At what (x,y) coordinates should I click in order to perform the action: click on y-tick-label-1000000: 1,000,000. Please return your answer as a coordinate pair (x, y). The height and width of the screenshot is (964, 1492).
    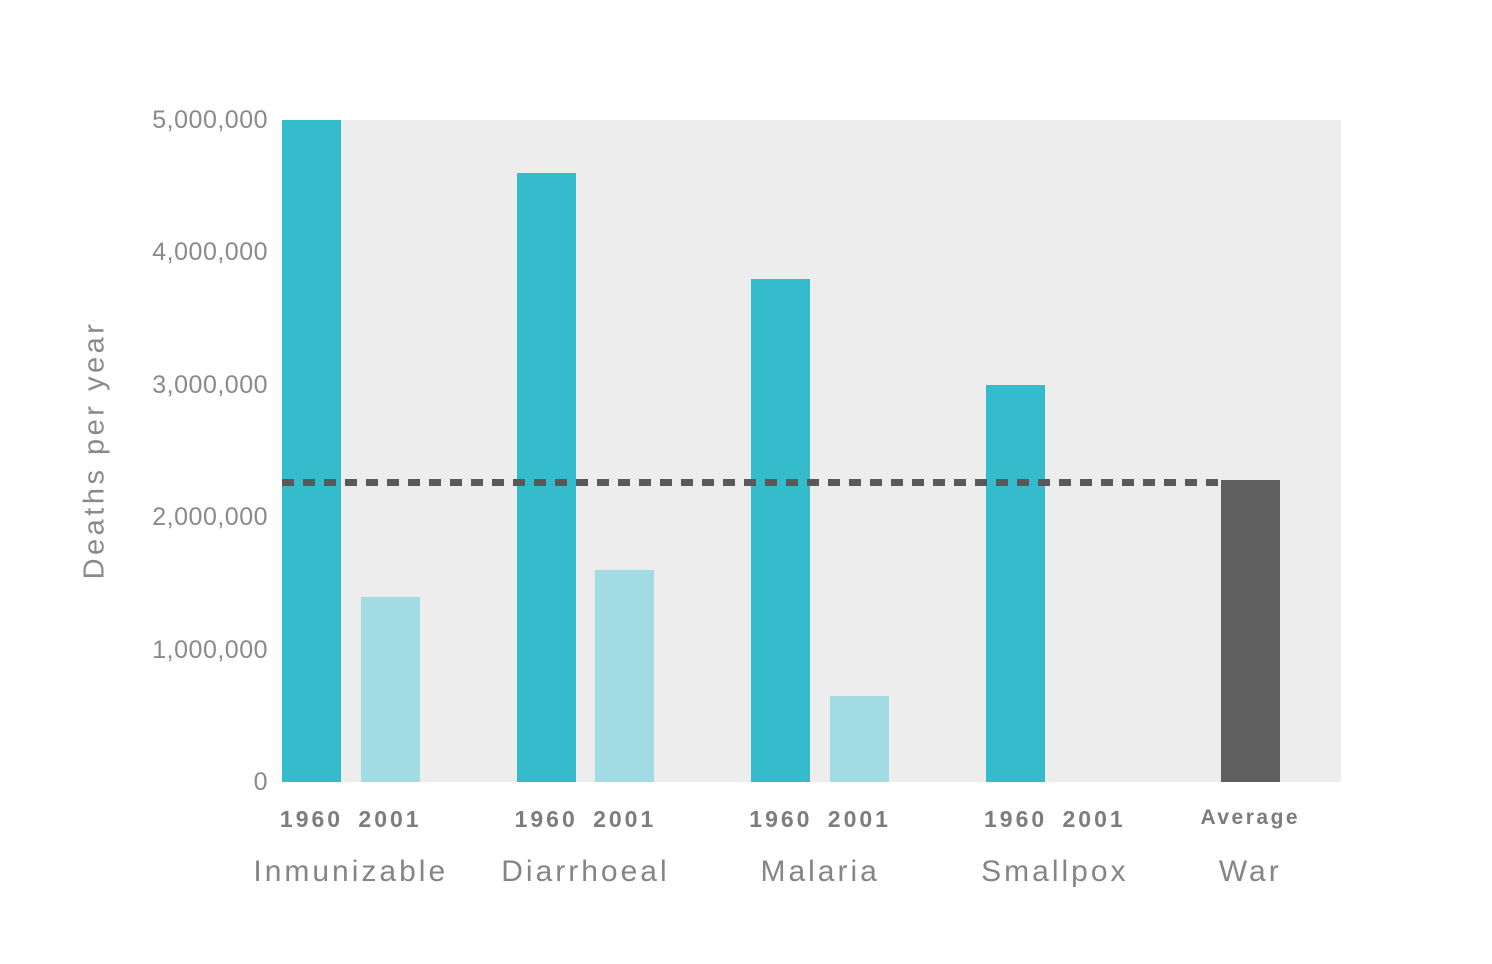
    Looking at the image, I should click on (210, 649).